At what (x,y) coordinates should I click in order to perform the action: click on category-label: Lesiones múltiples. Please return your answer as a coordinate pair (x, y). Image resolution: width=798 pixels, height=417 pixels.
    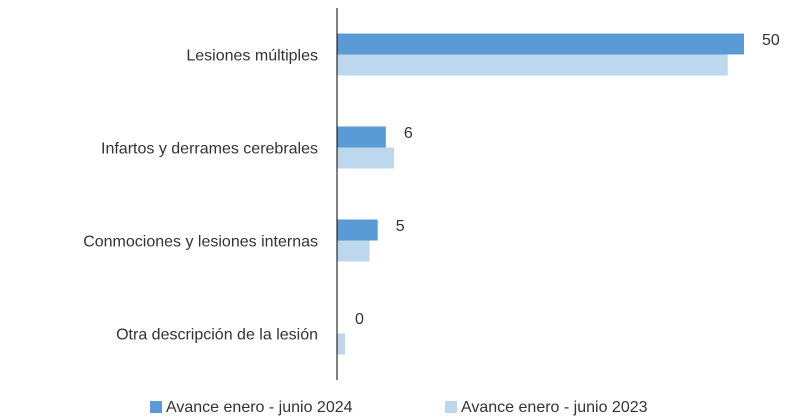
    Looking at the image, I should click on (252, 56).